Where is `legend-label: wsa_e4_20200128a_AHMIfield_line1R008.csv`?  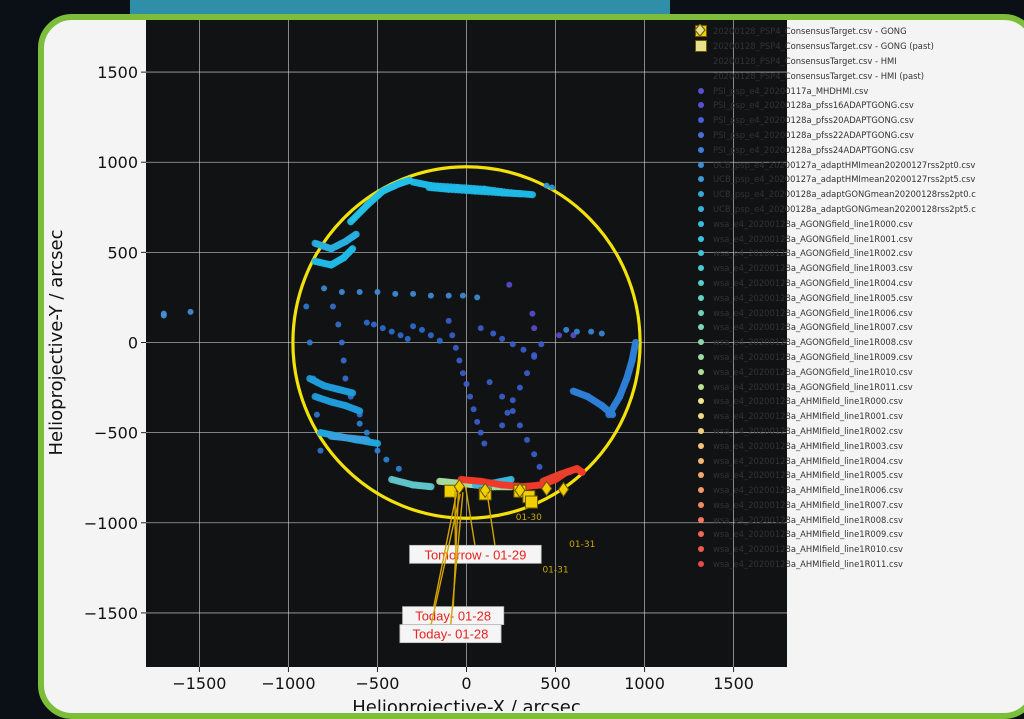 legend-label: wsa_e4_20200128a_AHMIfield_line1R008.csv is located at coordinates (808, 520).